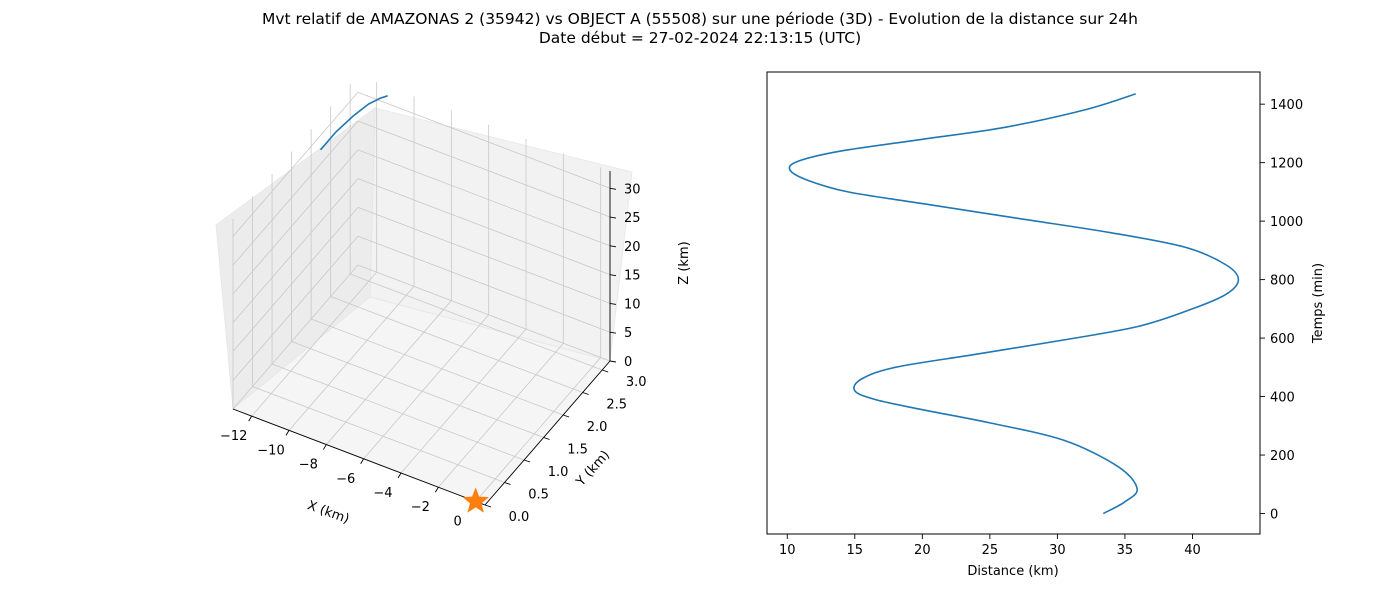  Describe the element at coordinates (1282, 398) in the screenshot. I see `y-tick-label-2d: 400` at that location.